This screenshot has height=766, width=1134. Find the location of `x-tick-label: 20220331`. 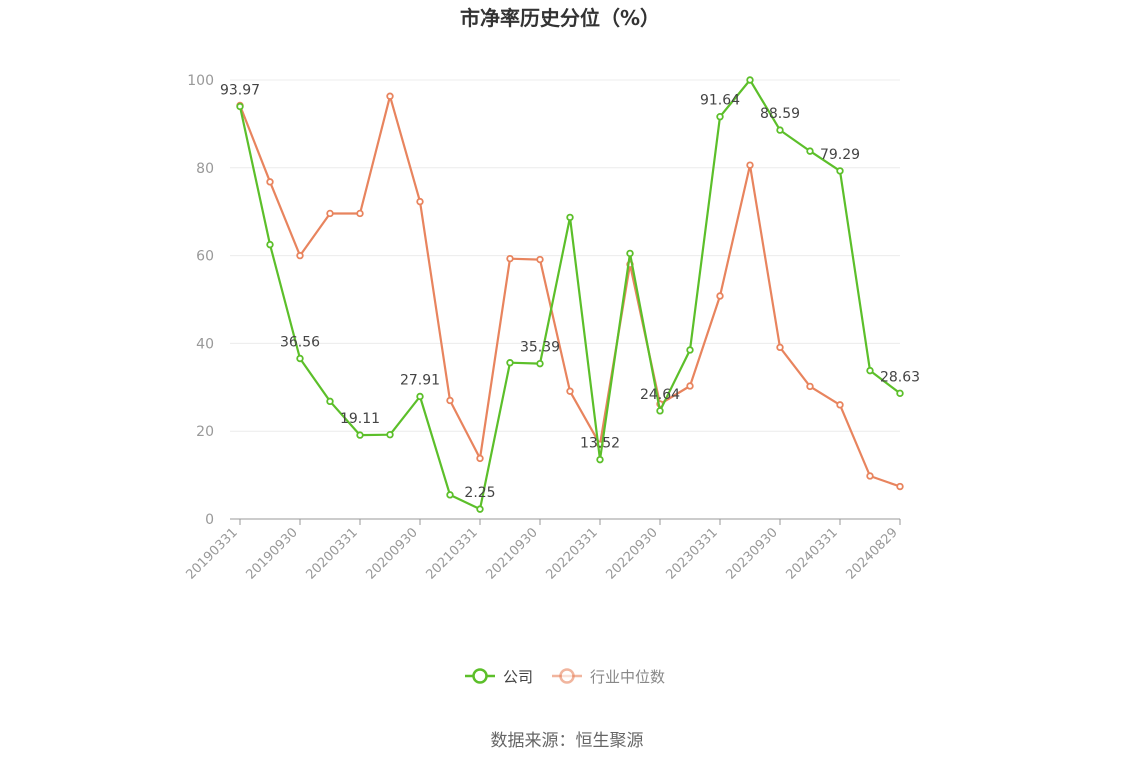

x-tick-label: 20220331 is located at coordinates (571, 553).